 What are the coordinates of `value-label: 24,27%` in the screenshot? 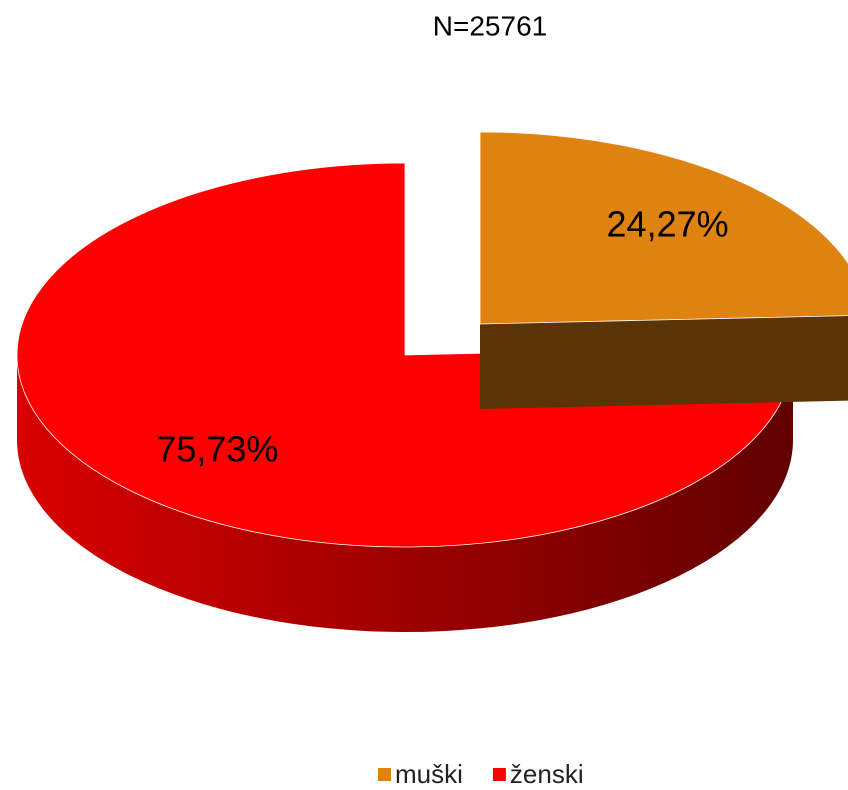 It's located at (668, 223).